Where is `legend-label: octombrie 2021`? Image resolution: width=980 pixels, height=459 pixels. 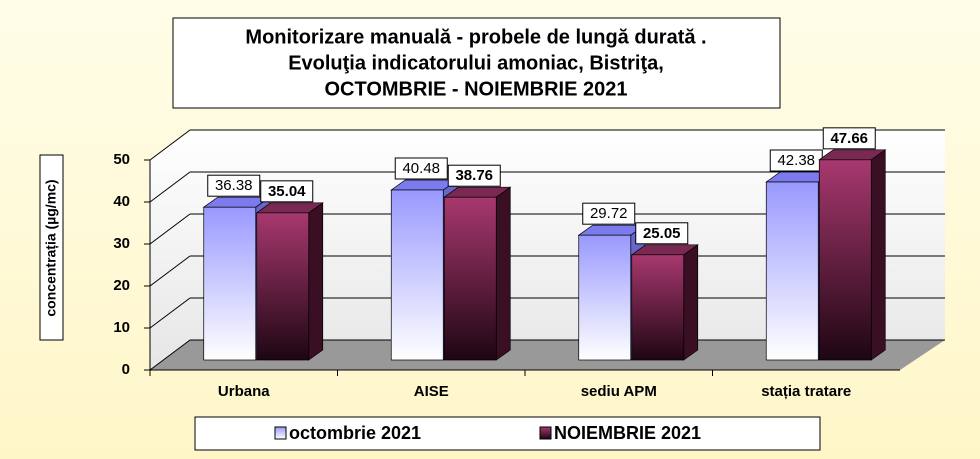
legend-label: octombrie 2021 is located at coordinates (355, 433).